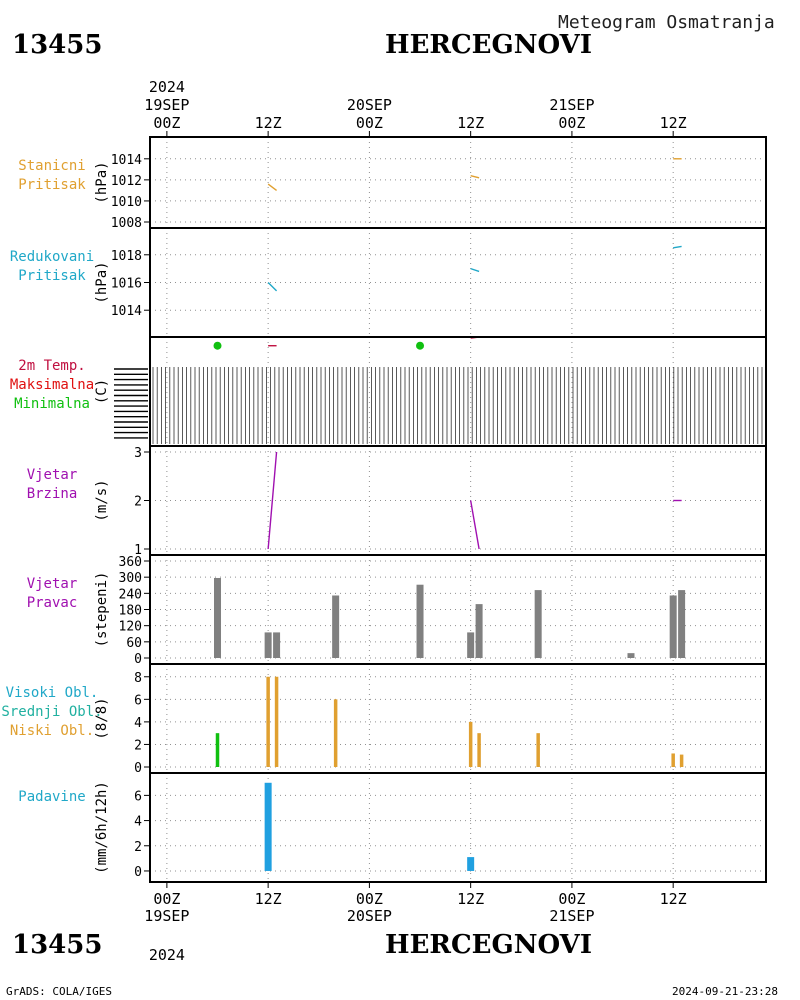  What do you see at coordinates (134, 643) in the screenshot?
I see `ytick-label: 60` at bounding box center [134, 643].